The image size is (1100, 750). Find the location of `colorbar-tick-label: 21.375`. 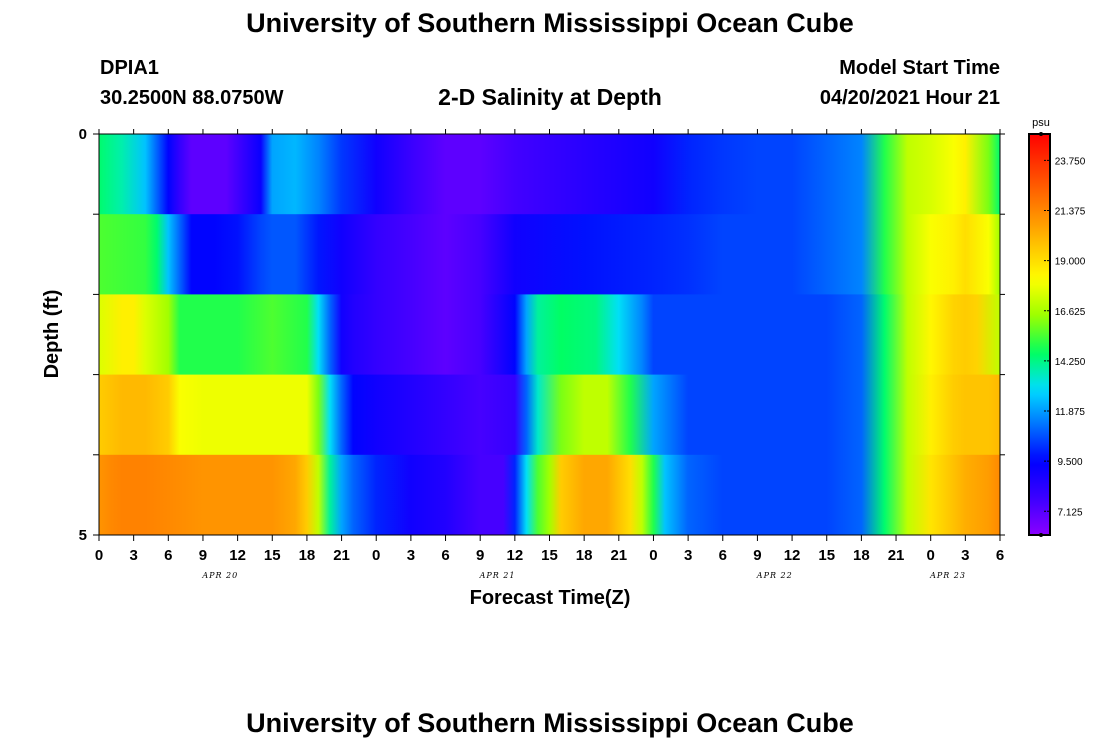

colorbar-tick-label: 21.375 is located at coordinates (1070, 212).